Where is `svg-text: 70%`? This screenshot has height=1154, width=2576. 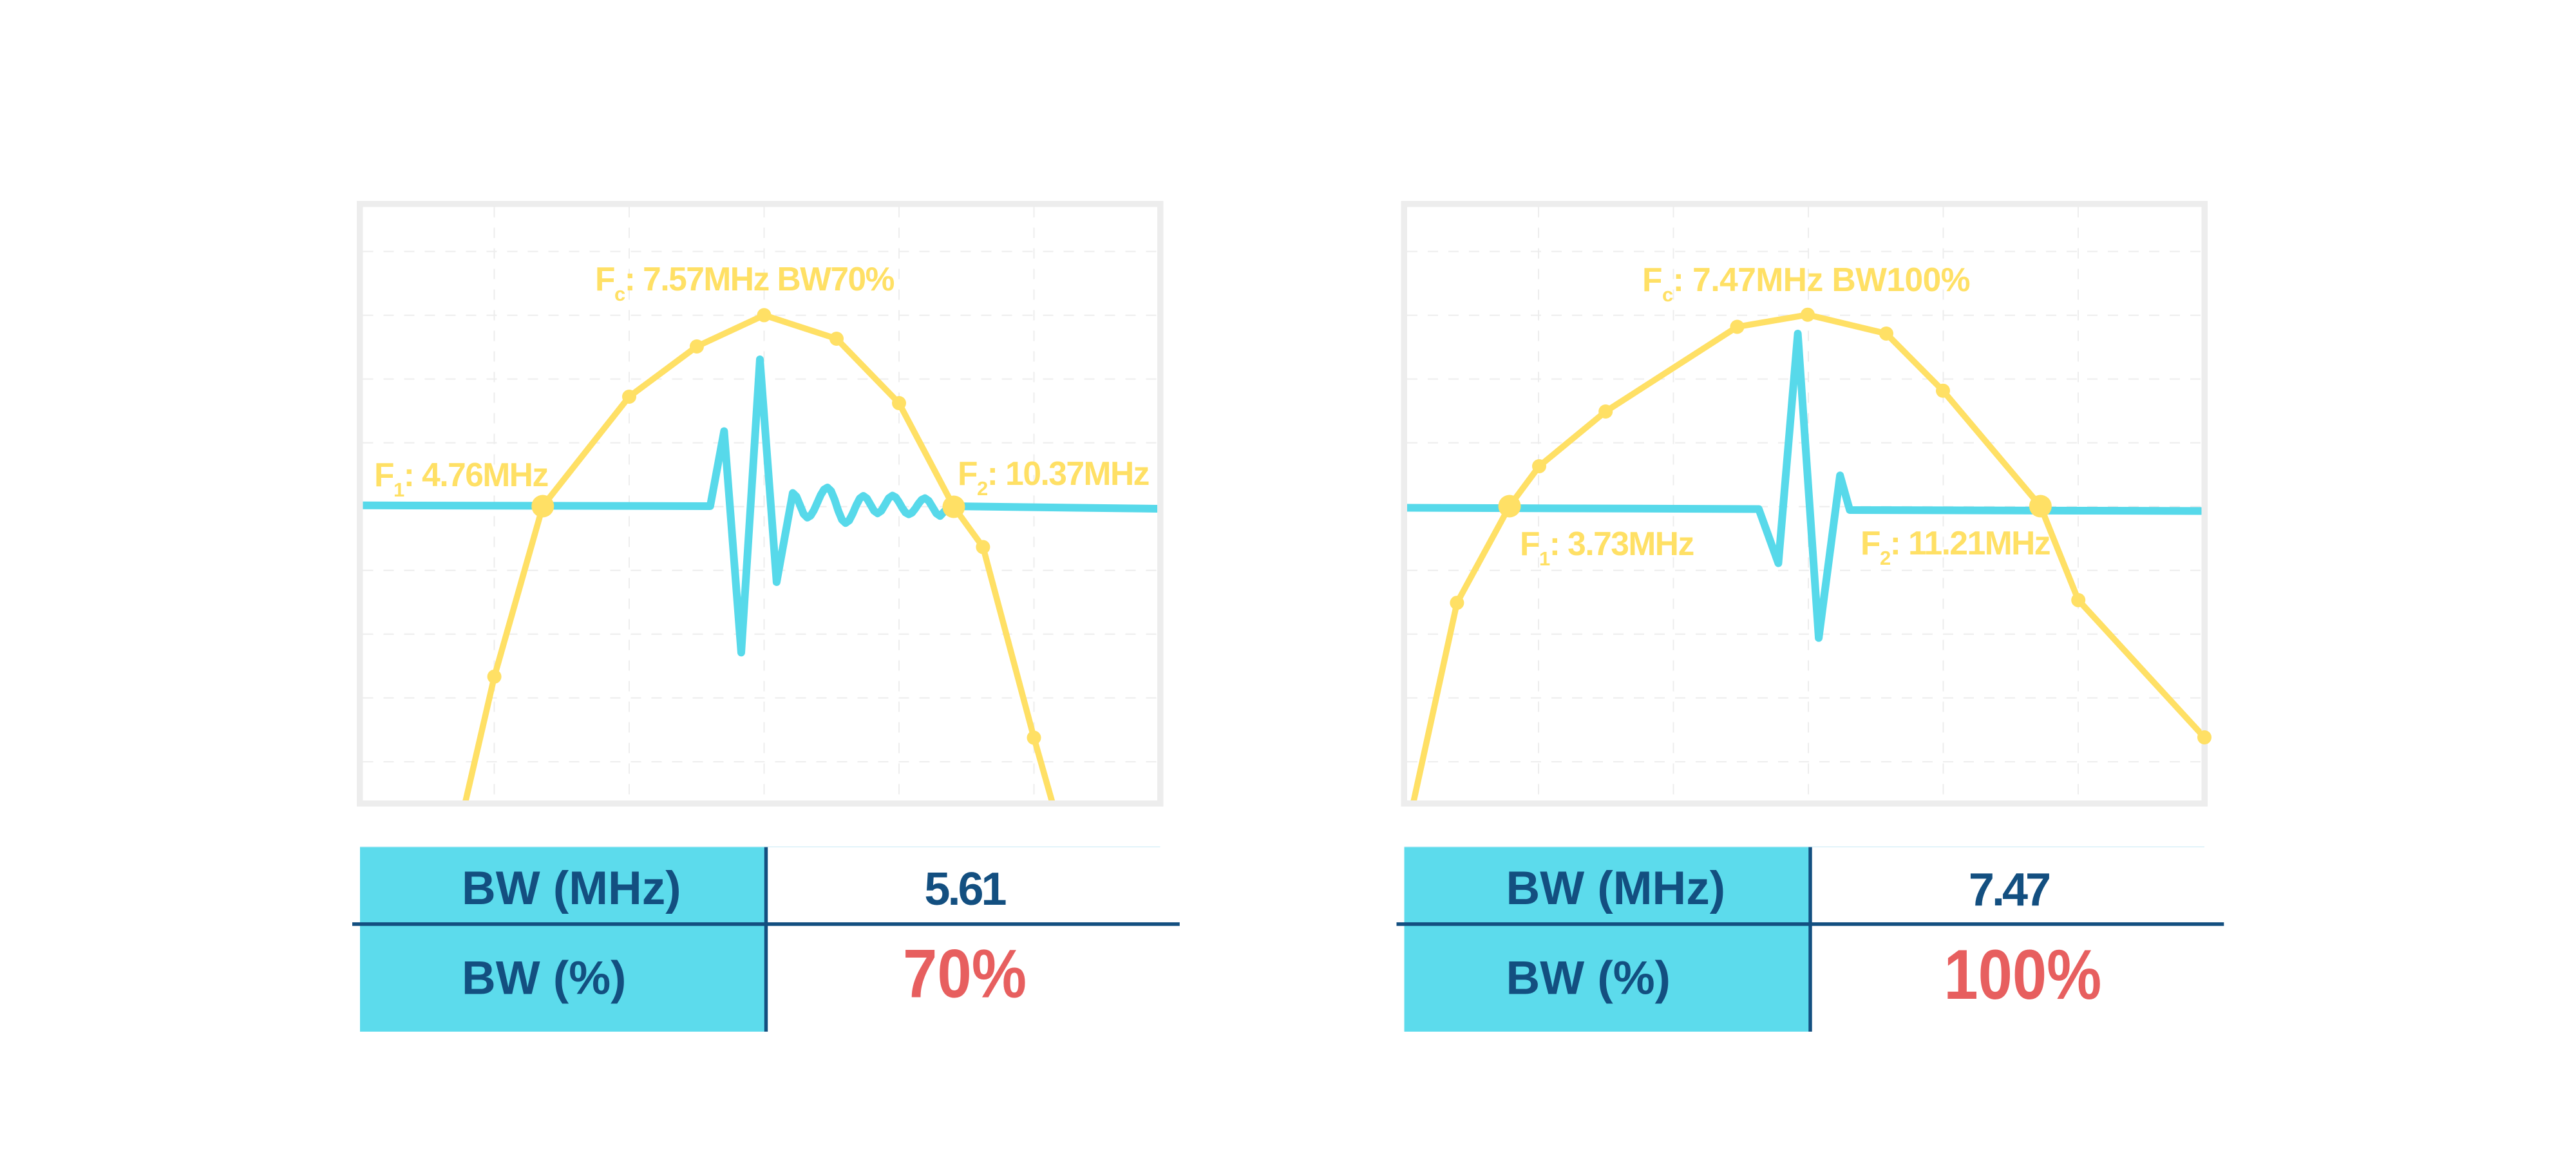
svg-text: 70% is located at coordinates (965, 973).